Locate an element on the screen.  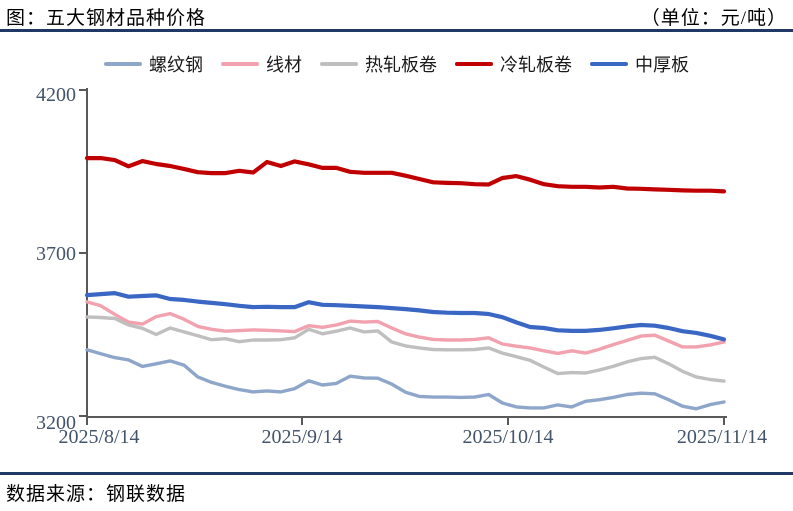
legend-item-cold-rolled-coil: 冷轧板卷 is located at coordinates (513, 64).